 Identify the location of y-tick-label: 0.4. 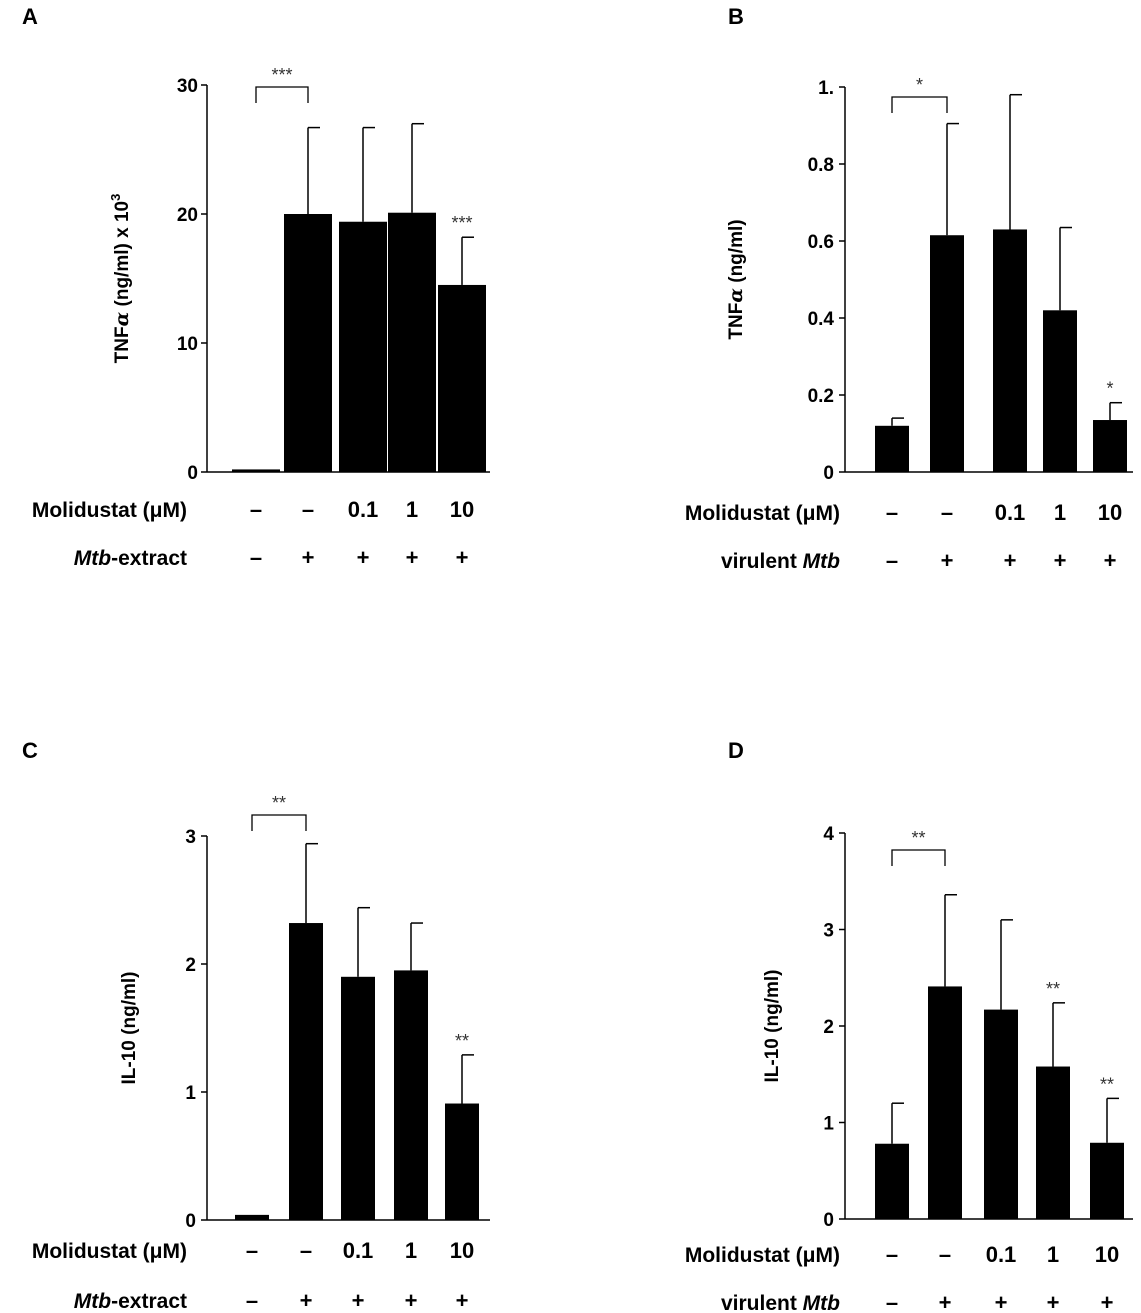
(821, 319).